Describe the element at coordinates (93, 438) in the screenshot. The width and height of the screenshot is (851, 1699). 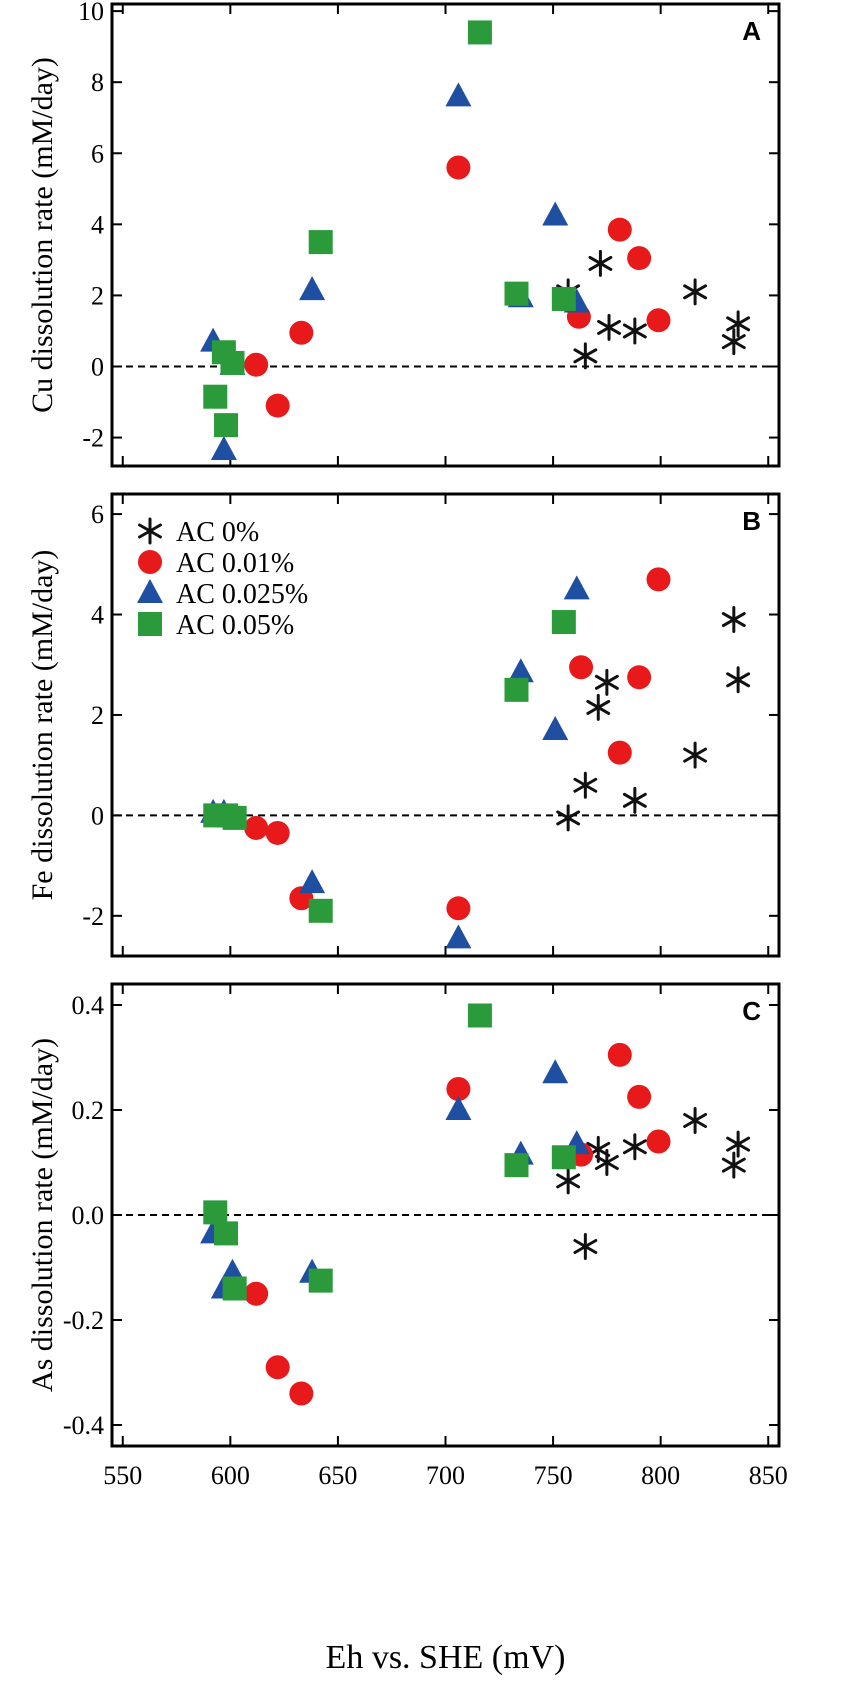
I see `y-tick-label: -2` at that location.